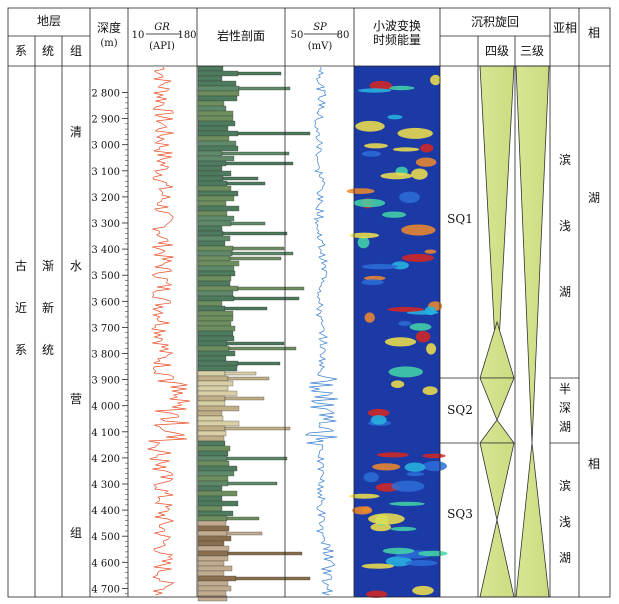 This screenshot has width=619, height=604. I want to click on sq1-transgressive-wedge, so click(497, 349).